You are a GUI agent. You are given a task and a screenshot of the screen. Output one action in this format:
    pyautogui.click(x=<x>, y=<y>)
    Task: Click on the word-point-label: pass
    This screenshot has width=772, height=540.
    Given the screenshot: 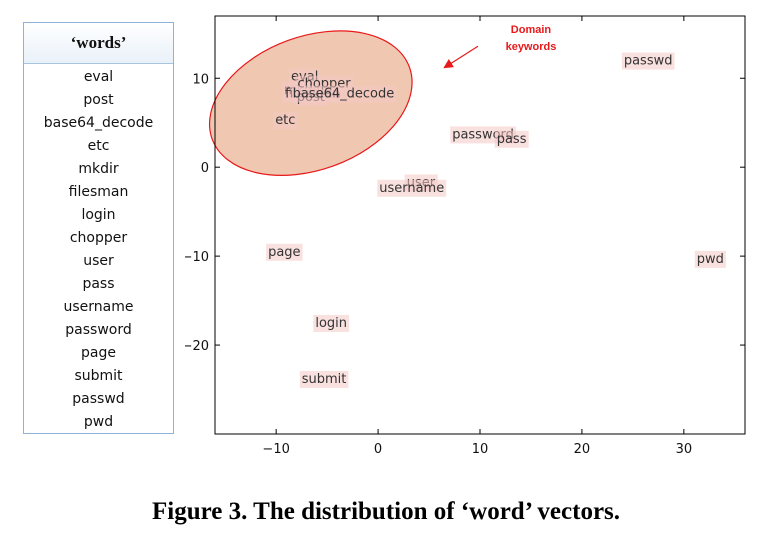 What is the action you would take?
    pyautogui.click(x=512, y=139)
    